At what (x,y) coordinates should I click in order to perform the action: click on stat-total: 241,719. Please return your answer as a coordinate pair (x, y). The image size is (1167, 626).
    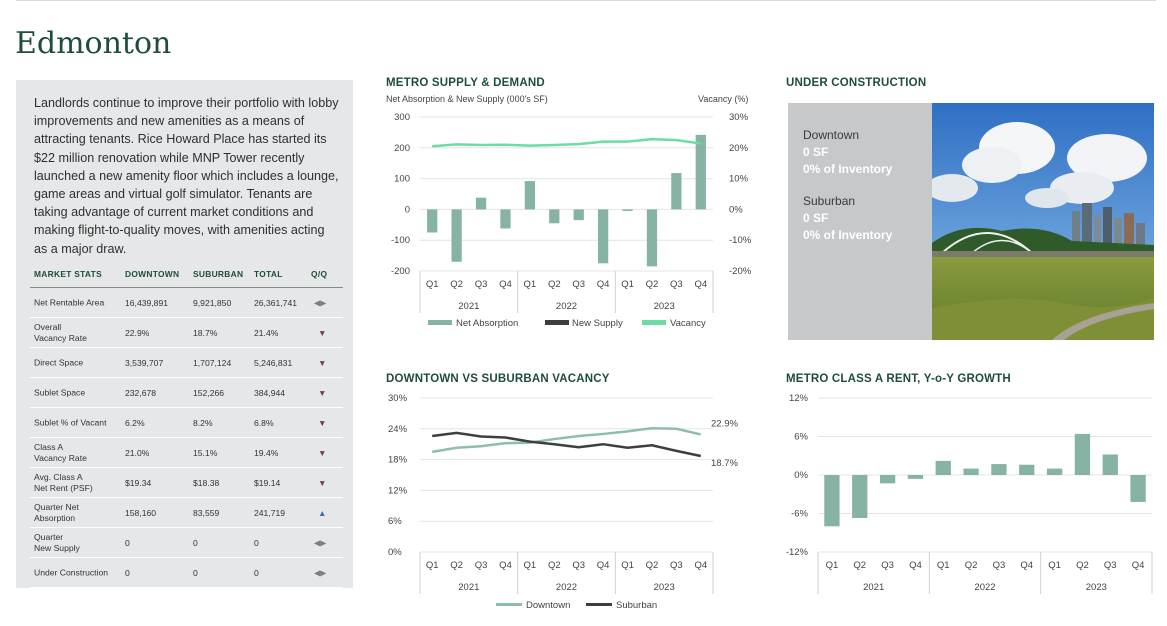
    Looking at the image, I should click on (270, 512).